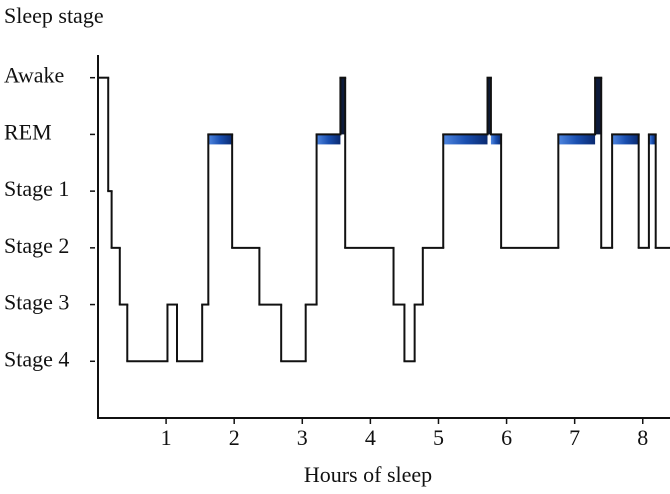 The height and width of the screenshot is (494, 670). Describe the element at coordinates (368, 474) in the screenshot. I see `x-axis-label: Hours of sleep` at that location.